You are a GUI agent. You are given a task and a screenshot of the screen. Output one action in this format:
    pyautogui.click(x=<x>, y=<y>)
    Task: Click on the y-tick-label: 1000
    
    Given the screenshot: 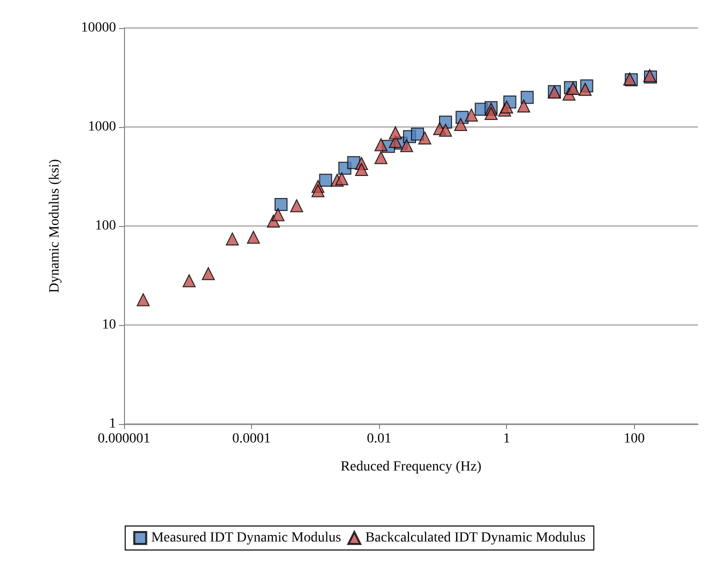 What is the action you would take?
    pyautogui.click(x=102, y=127)
    